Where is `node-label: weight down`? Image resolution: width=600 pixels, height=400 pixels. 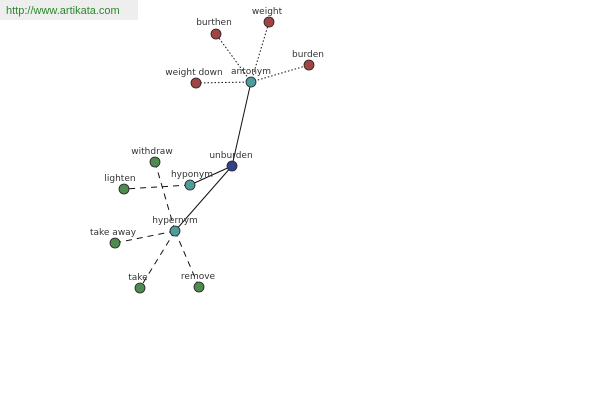
node-label: weight down is located at coordinates (194, 73).